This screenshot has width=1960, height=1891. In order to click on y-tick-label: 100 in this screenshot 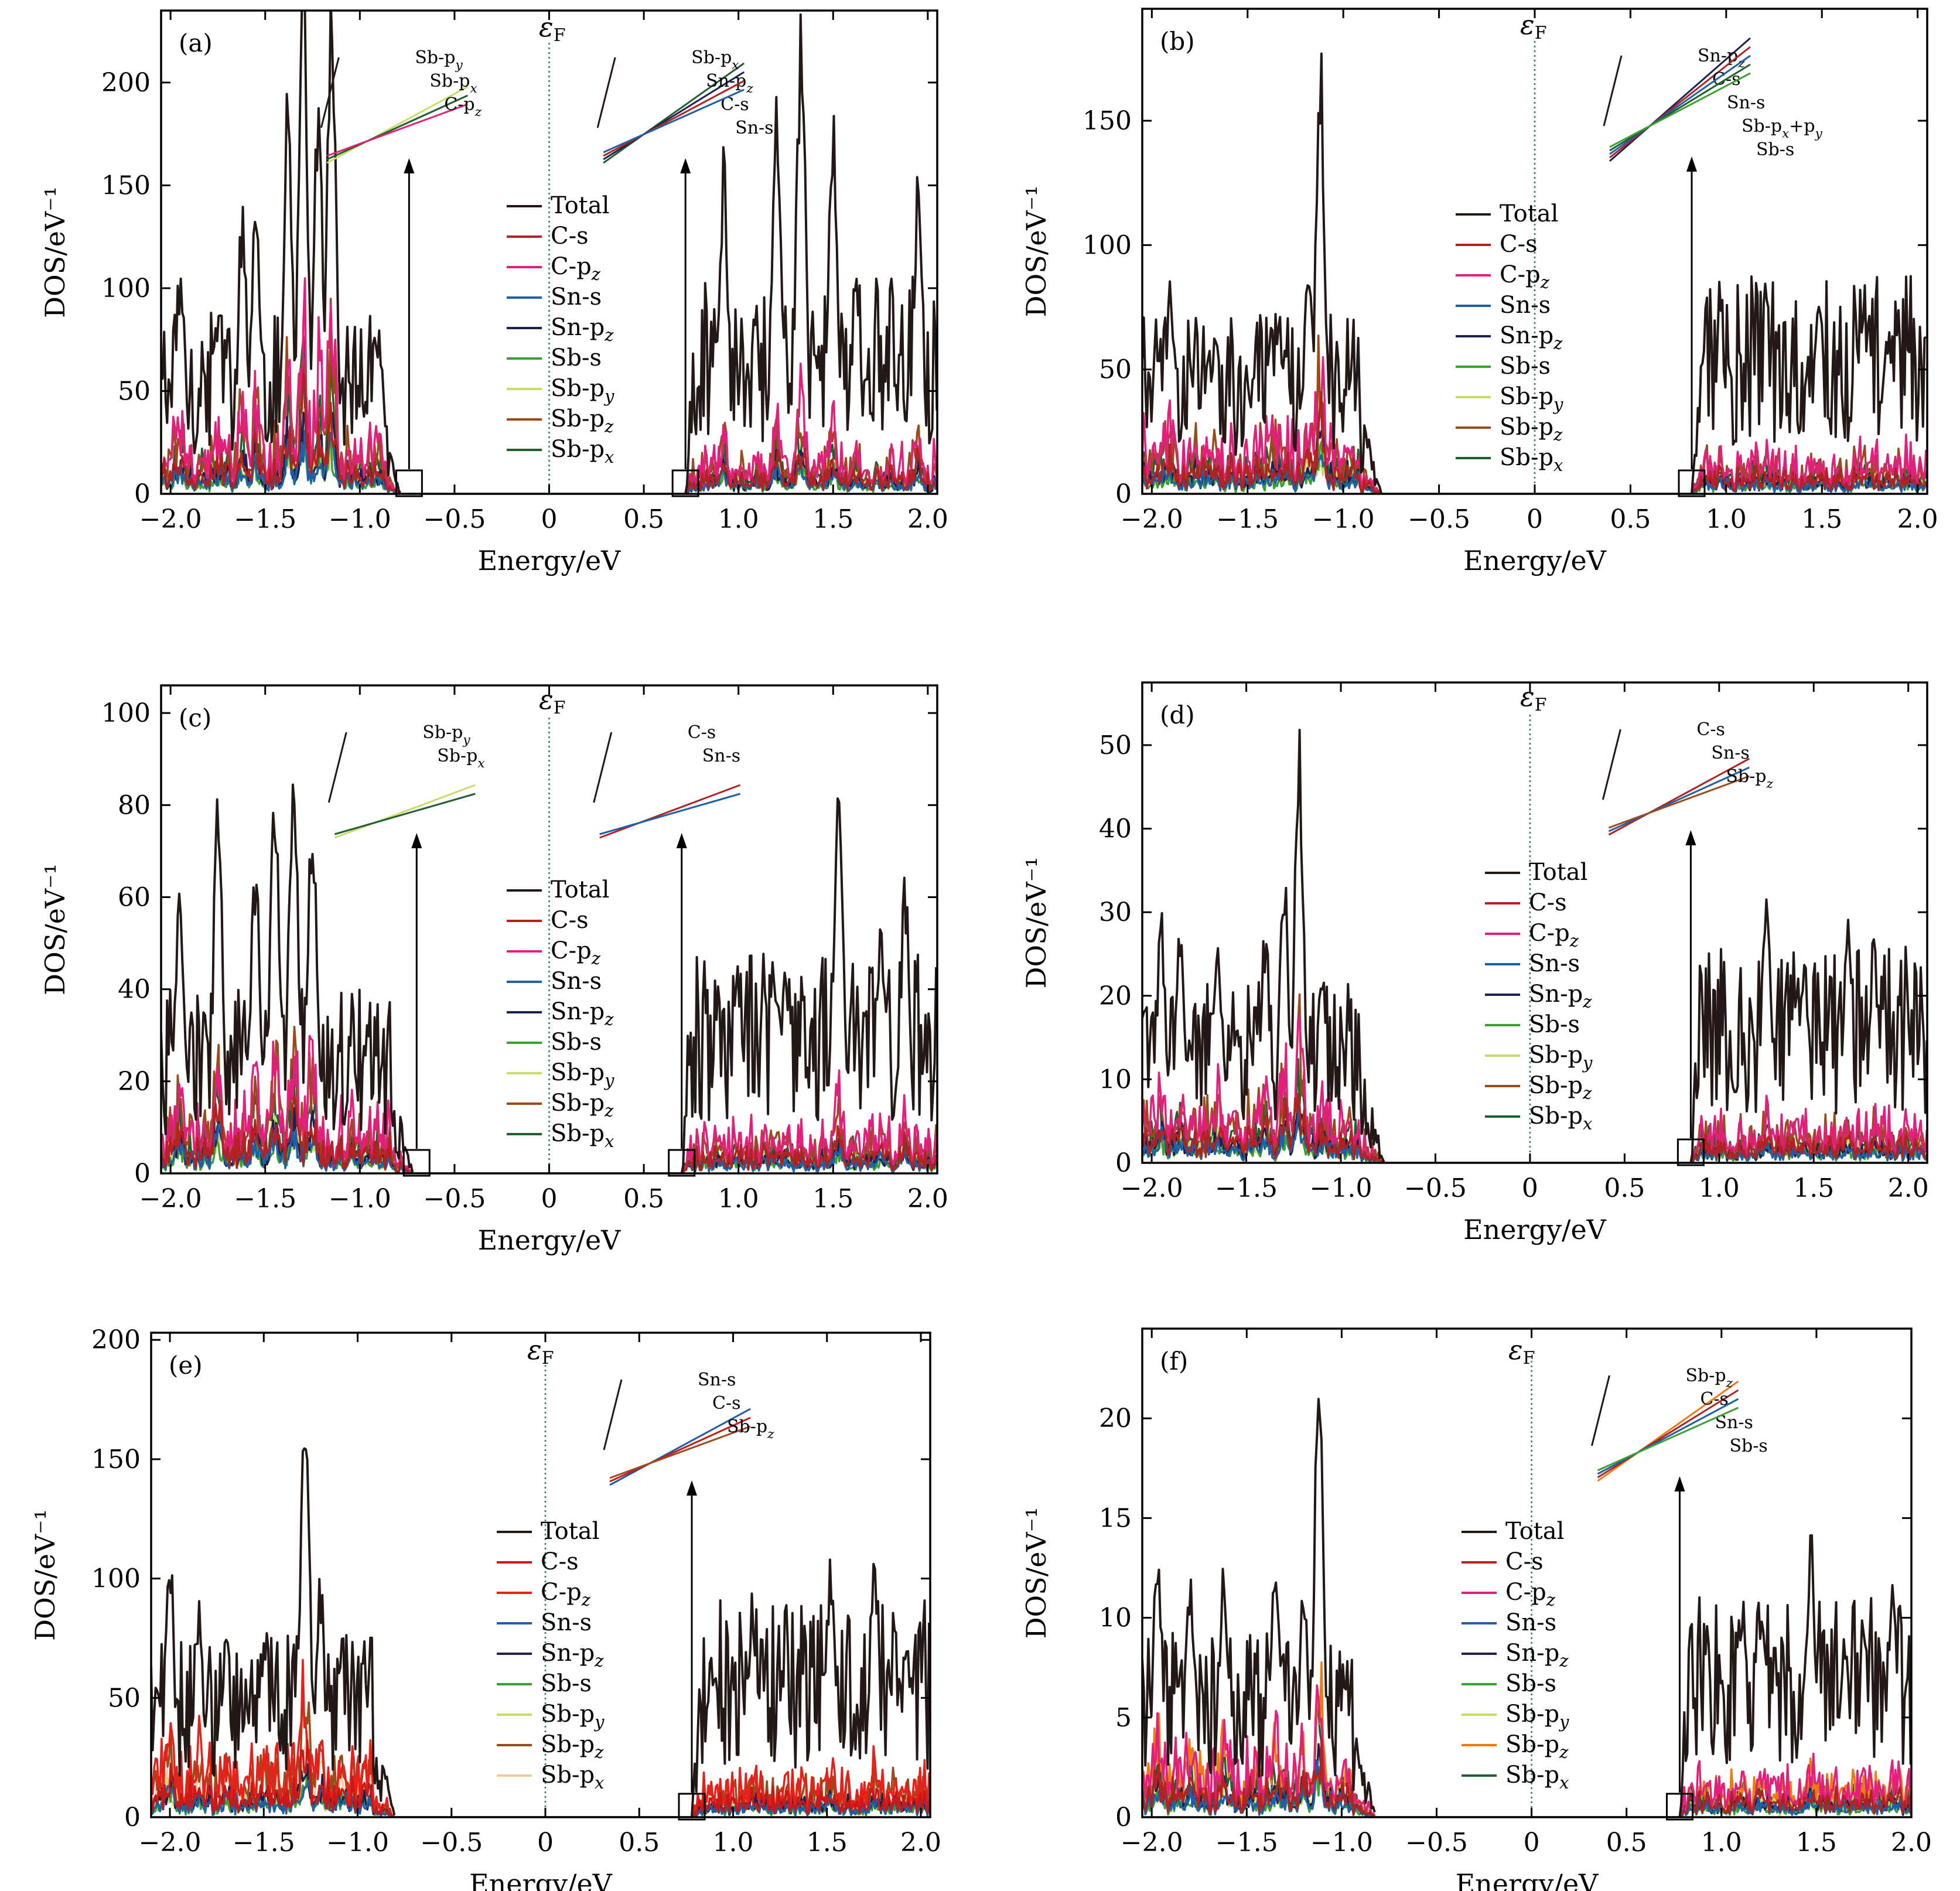, I will do `click(126, 288)`.